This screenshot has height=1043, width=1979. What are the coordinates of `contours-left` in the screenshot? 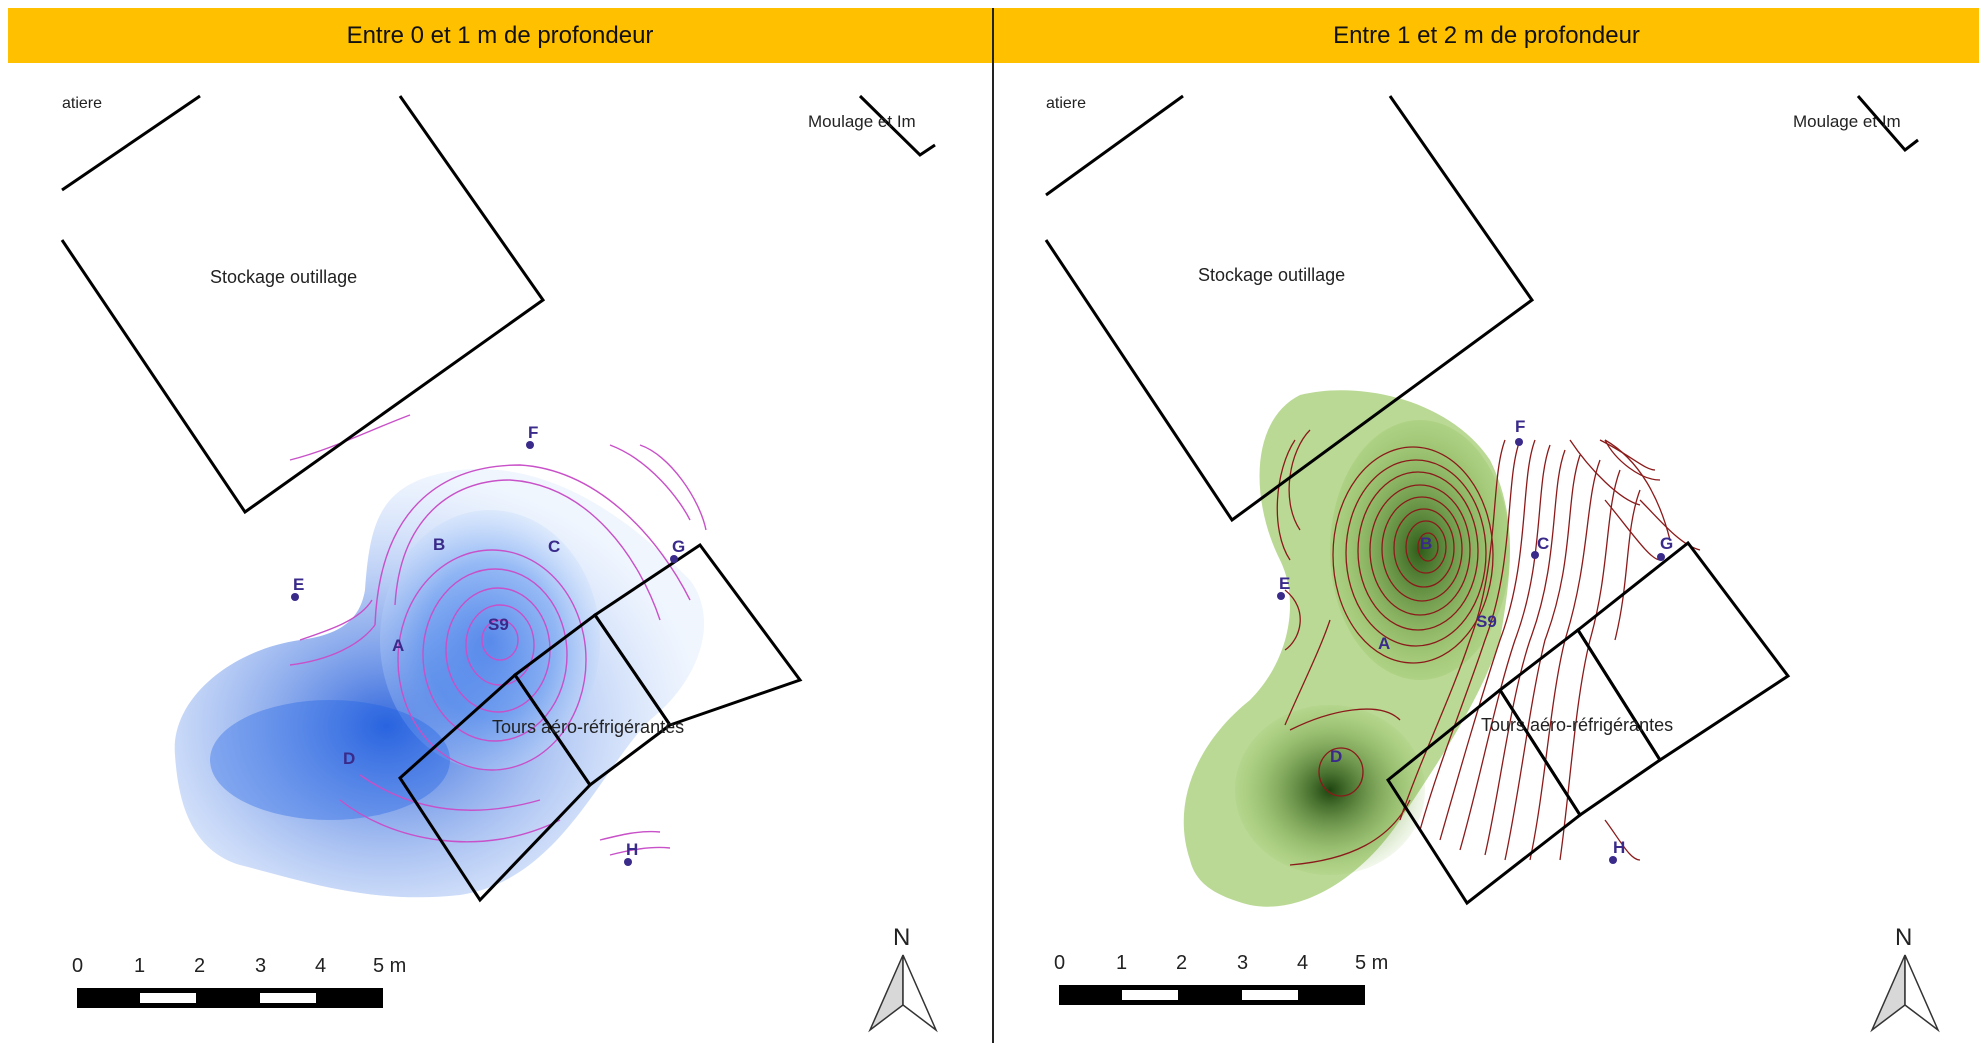 It's located at (498, 635).